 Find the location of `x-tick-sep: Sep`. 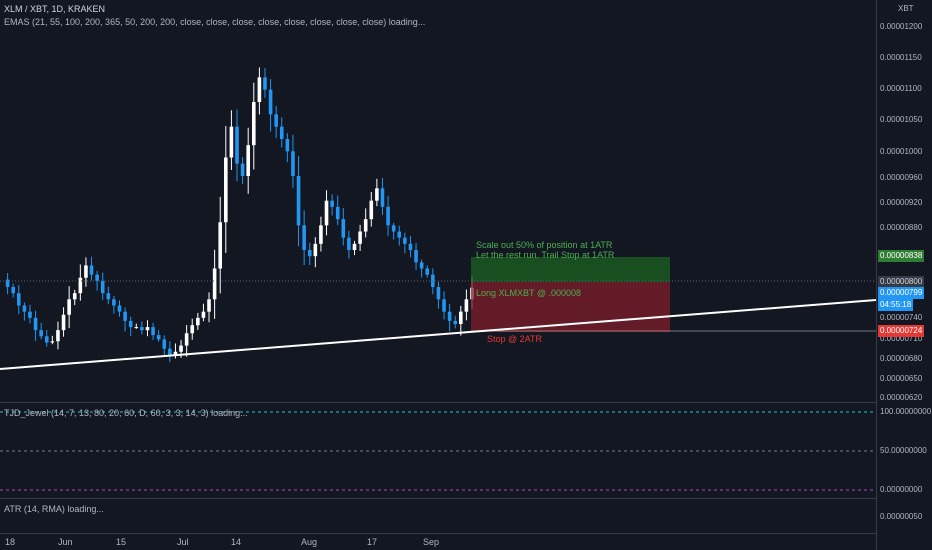

x-tick-sep: Sep is located at coordinates (431, 542).